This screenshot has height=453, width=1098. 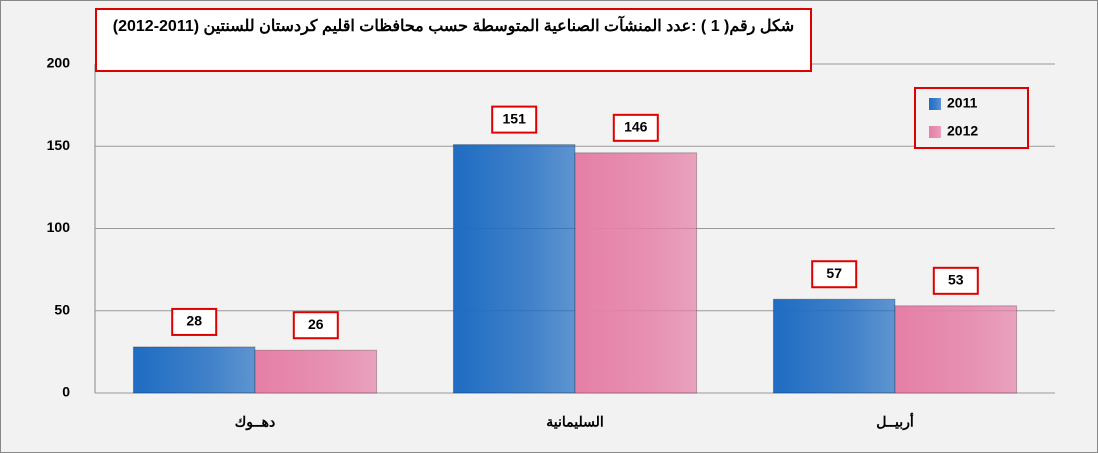 What do you see at coordinates (66, 392) in the screenshot?
I see `y-tick-label: 0` at bounding box center [66, 392].